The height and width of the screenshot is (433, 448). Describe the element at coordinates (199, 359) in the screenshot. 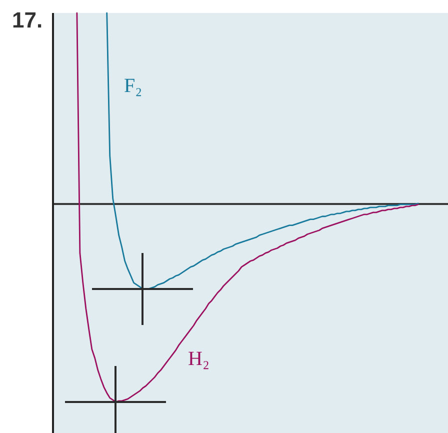

I see `series-label: H₂` at that location.